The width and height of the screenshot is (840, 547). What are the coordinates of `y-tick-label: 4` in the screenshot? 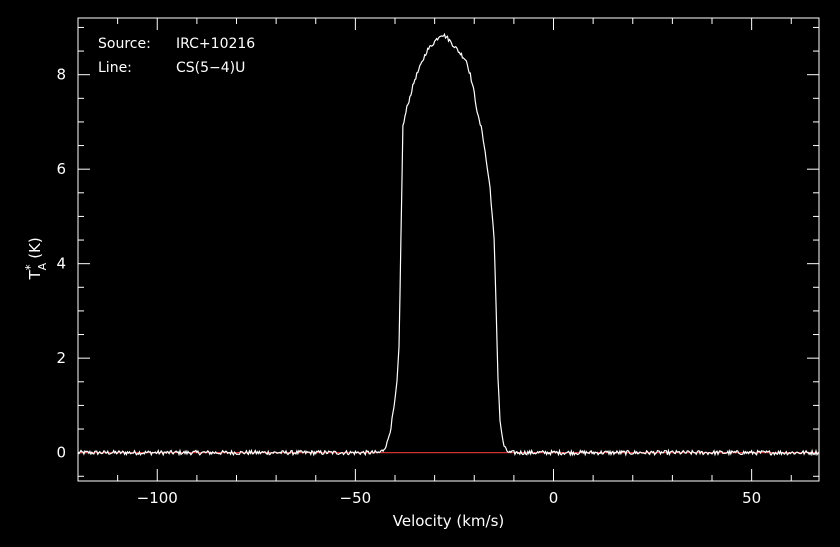 It's located at (61, 264).